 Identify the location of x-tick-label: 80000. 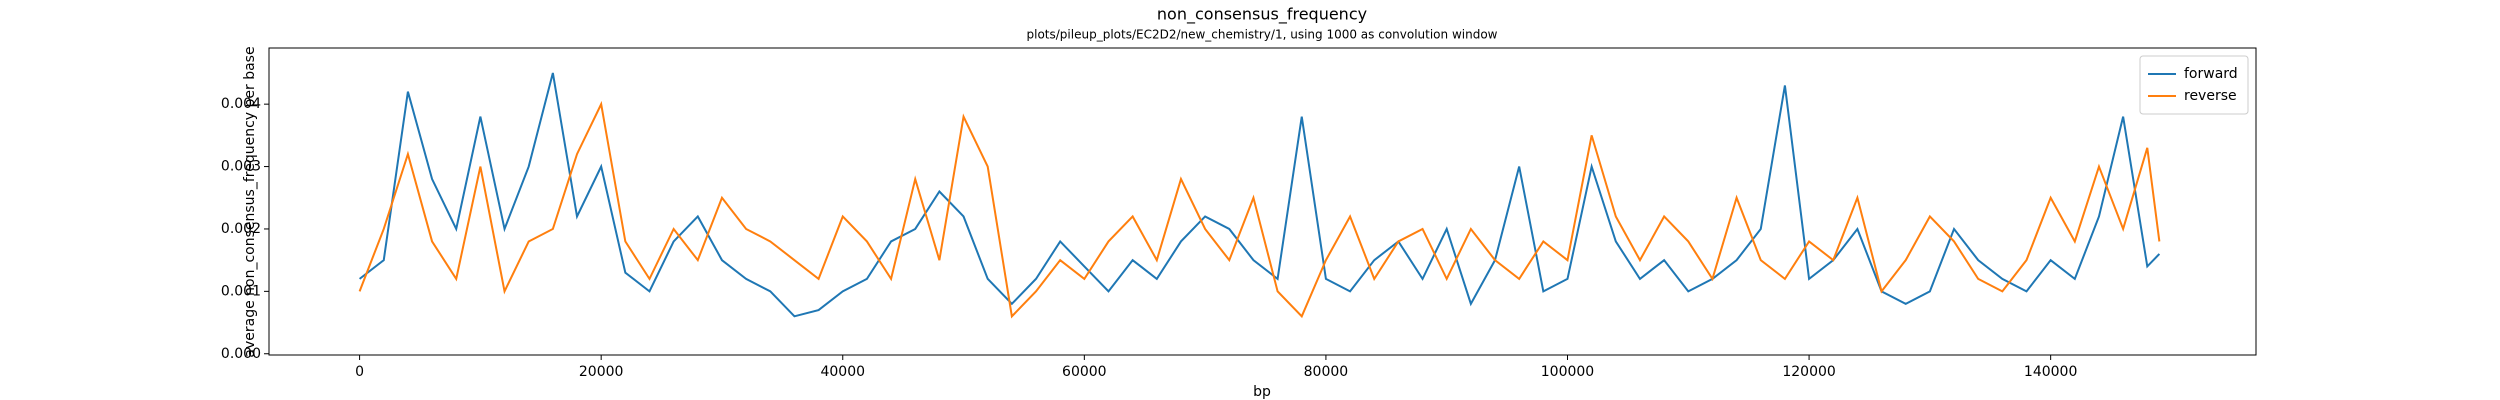
(1326, 372).